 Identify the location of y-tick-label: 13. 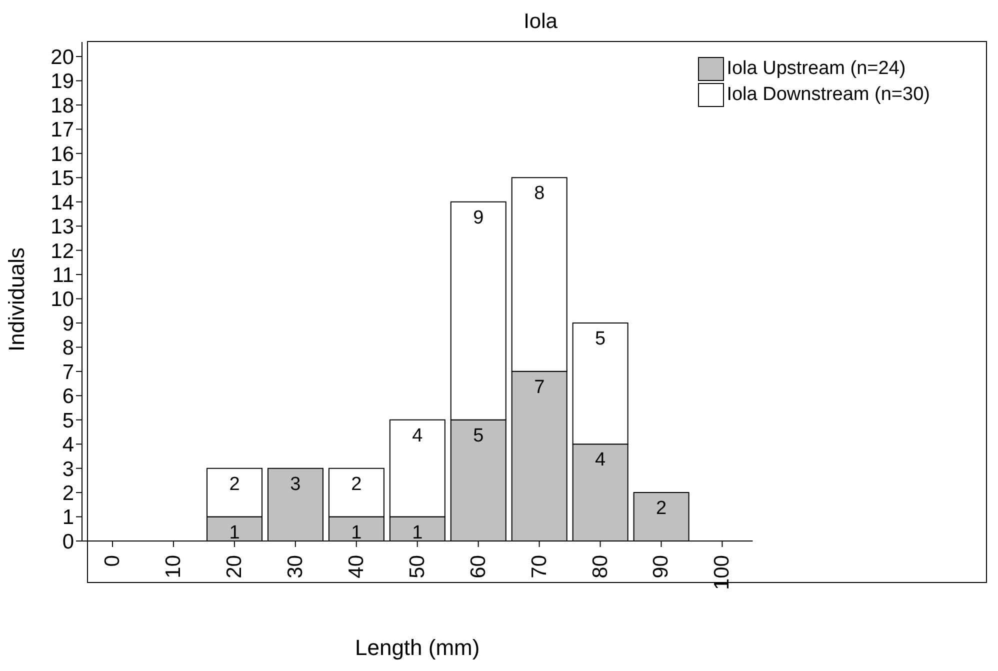
(62, 227).